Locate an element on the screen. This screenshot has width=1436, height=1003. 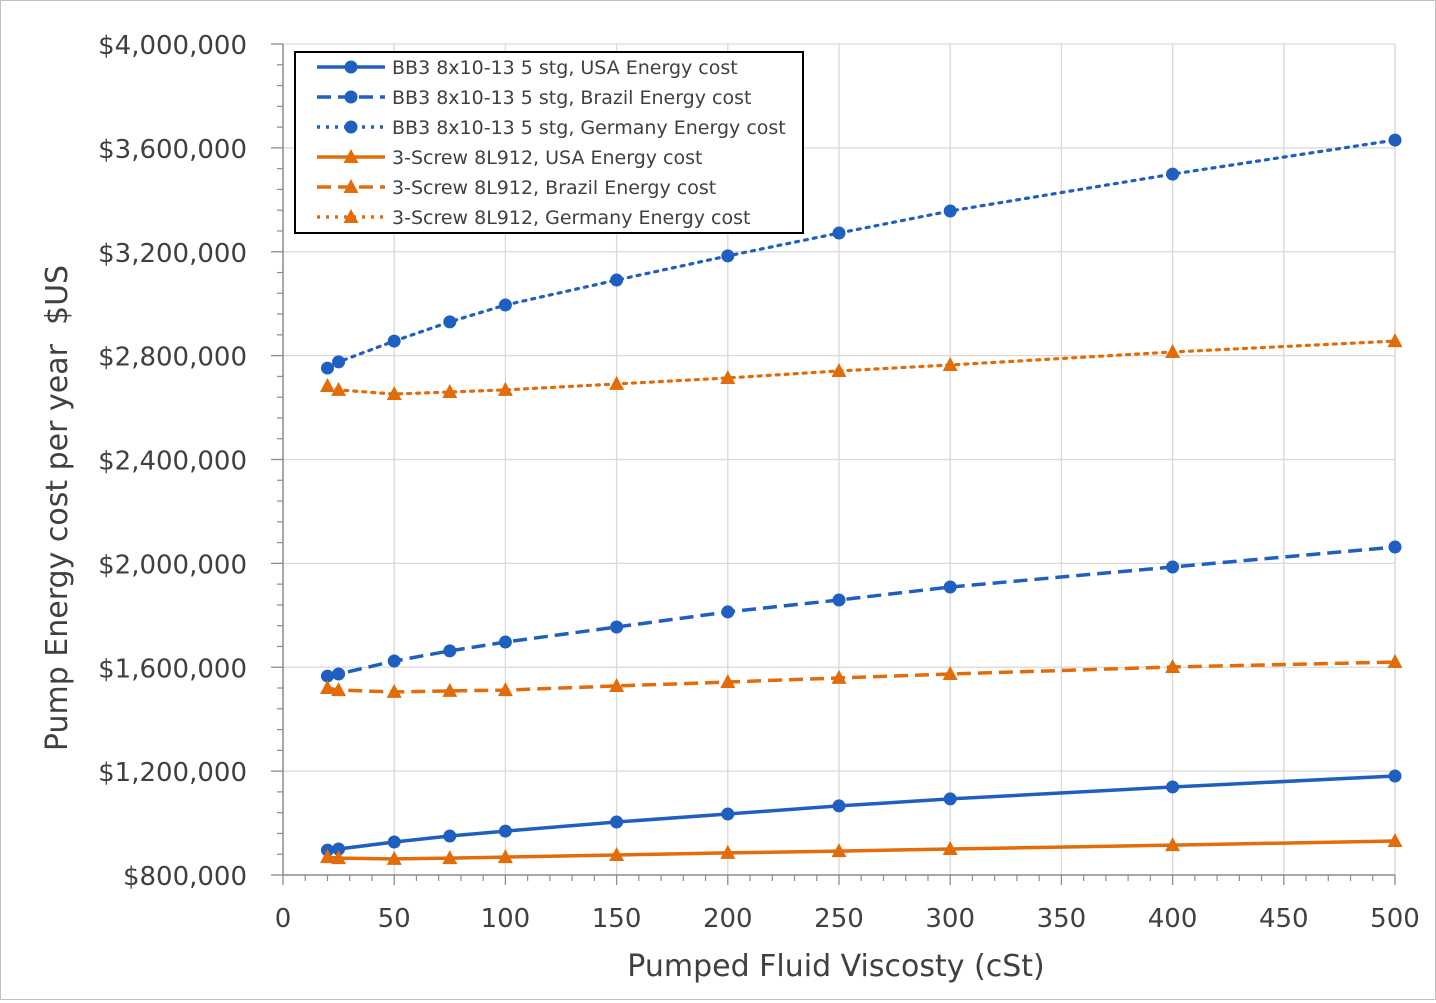
y-tick-label: $800,000 is located at coordinates (185, 877).